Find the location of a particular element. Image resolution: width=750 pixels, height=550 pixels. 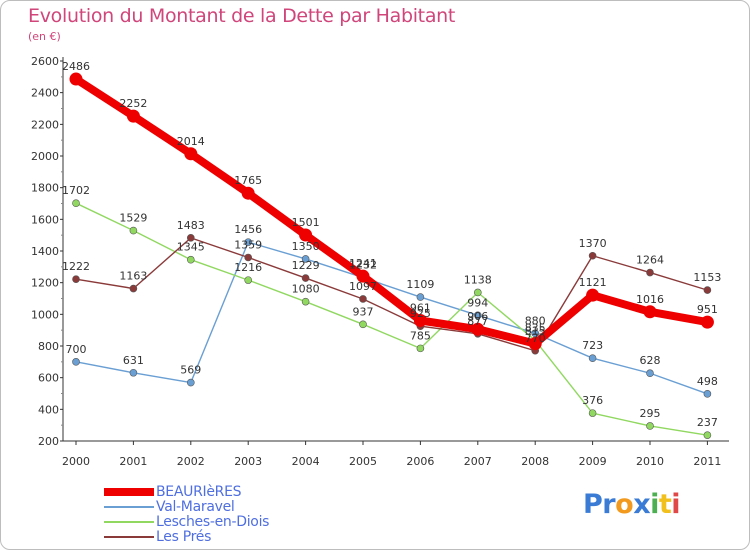

logo-letter: t is located at coordinates (665, 504).